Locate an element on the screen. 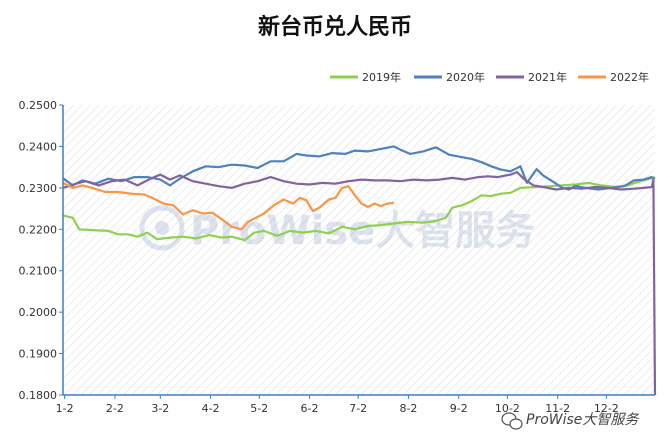 The width and height of the screenshot is (671, 448). series-line-2022 is located at coordinates (228, 206).